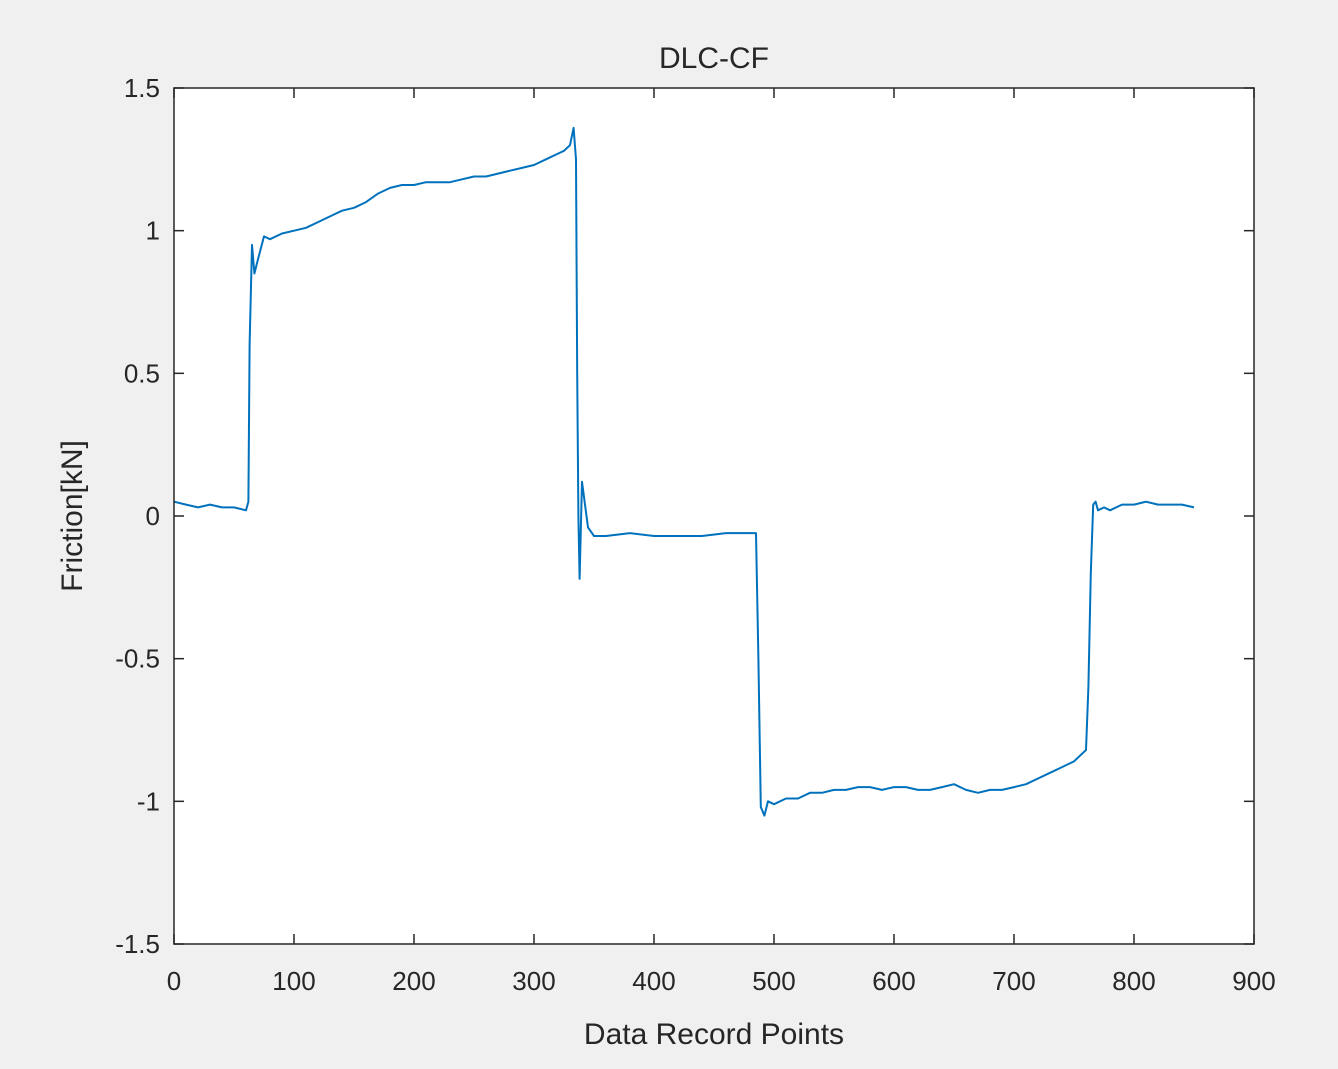  What do you see at coordinates (773, 981) in the screenshot?
I see `x-tick-label: 500` at bounding box center [773, 981].